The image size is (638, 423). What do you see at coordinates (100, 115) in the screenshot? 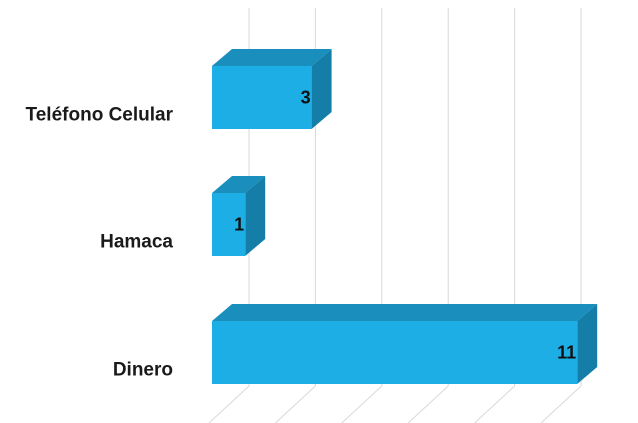
I see `category-label: Teléfono Celular` at bounding box center [100, 115].